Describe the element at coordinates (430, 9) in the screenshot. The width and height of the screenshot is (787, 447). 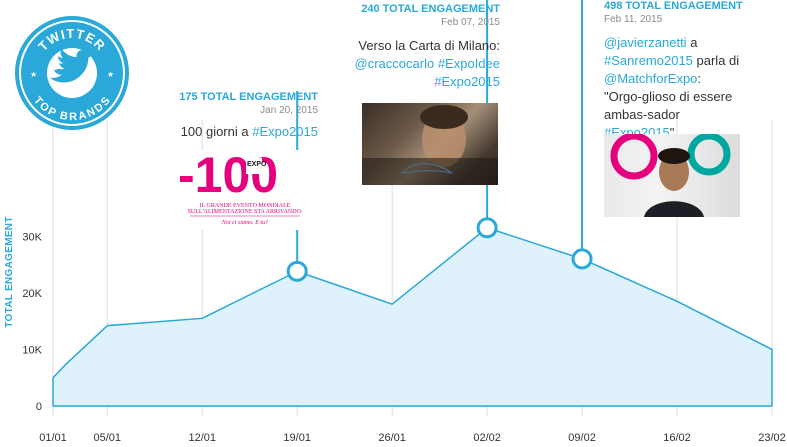
I see `callout-headline: 240 TOTAL ENGAGEMENT` at that location.